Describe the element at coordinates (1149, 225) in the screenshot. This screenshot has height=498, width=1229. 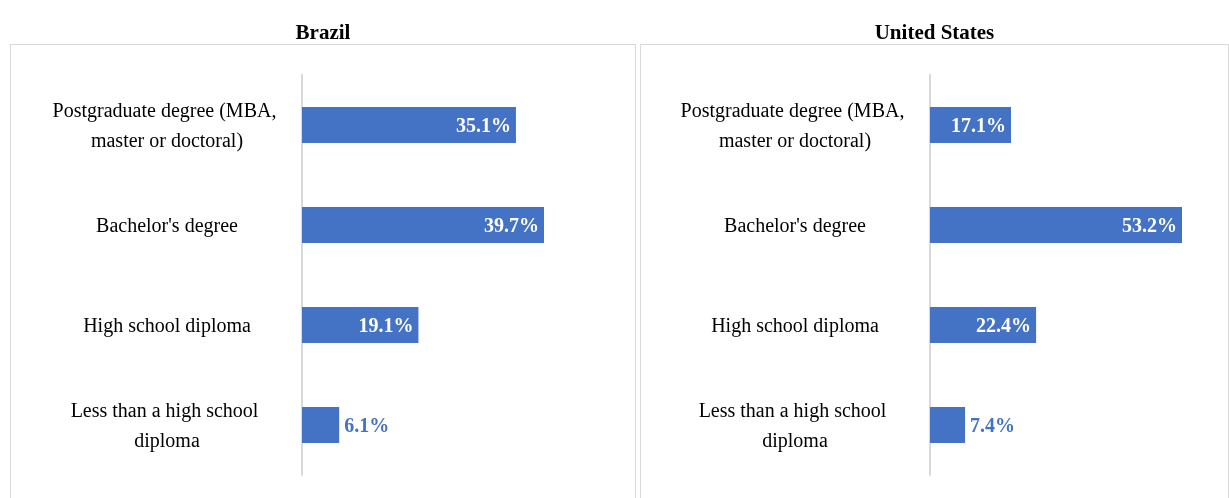
I see `data-label: 53.2%` at that location.